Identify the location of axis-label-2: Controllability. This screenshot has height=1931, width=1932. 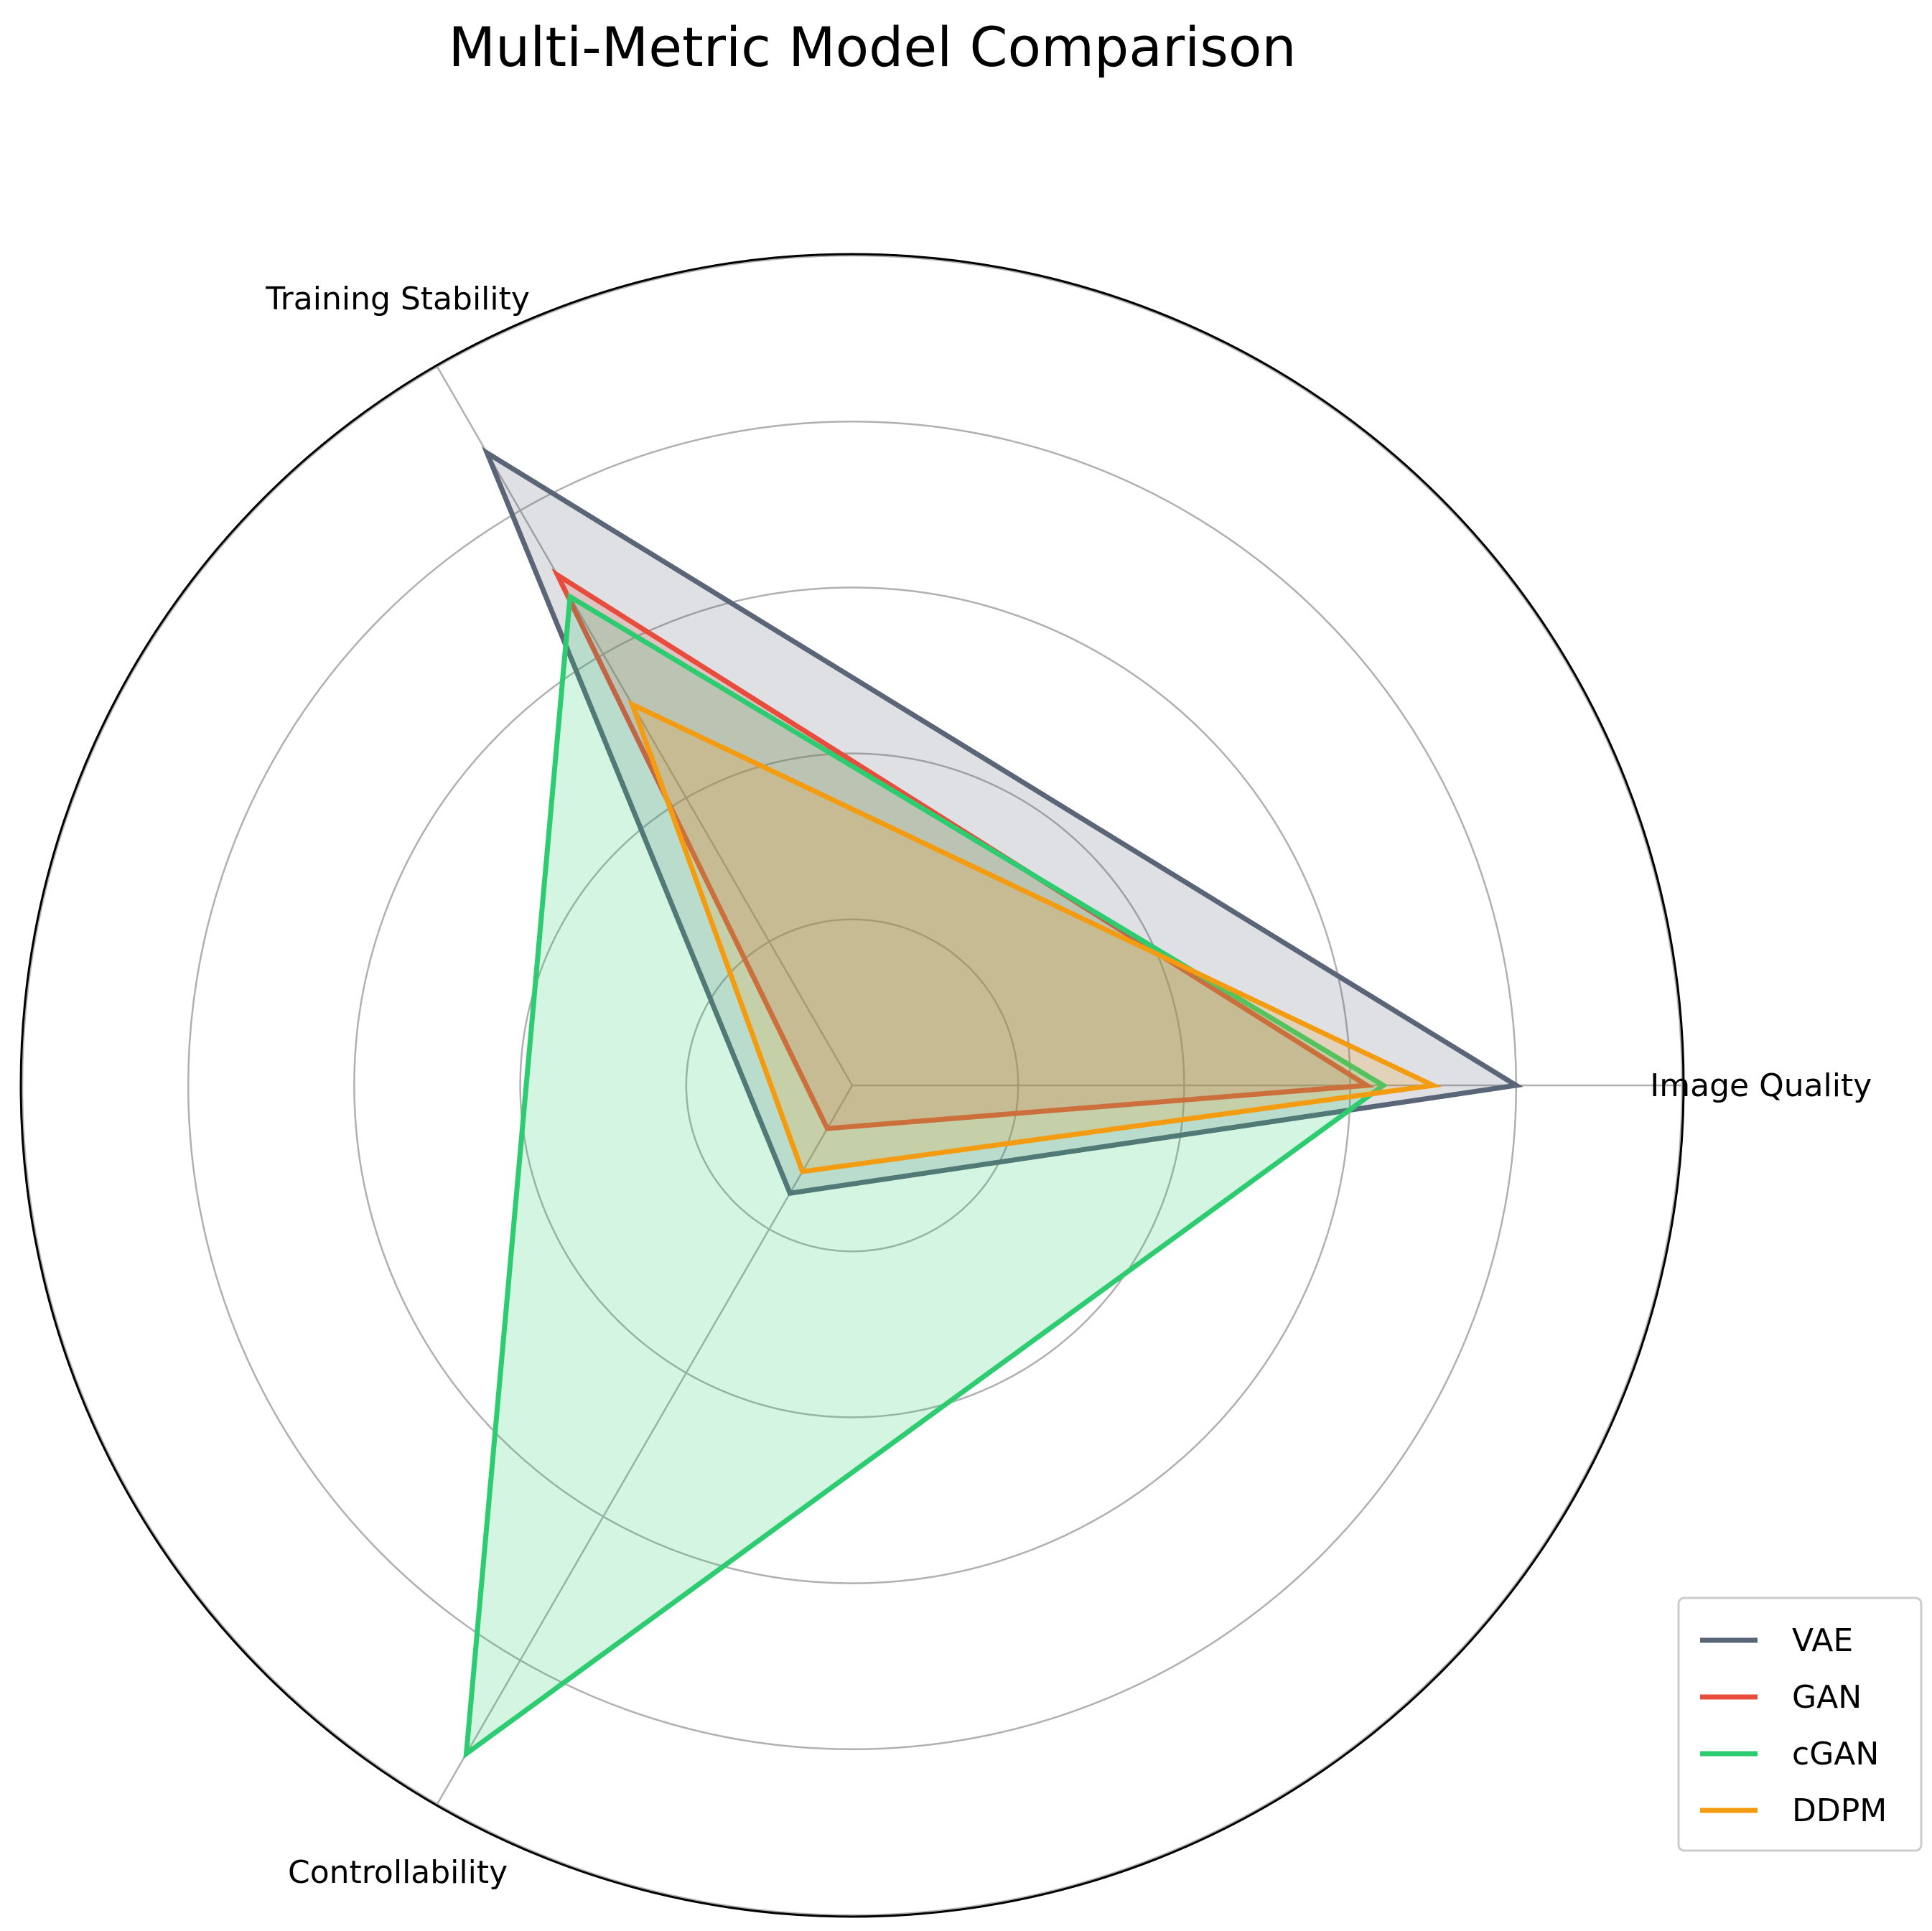
(398, 1872).